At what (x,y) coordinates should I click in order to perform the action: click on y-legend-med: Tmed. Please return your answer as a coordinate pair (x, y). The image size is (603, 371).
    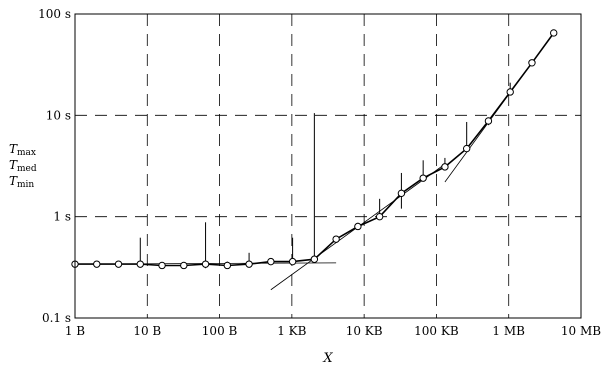
    Looking at the image, I should click on (23, 166).